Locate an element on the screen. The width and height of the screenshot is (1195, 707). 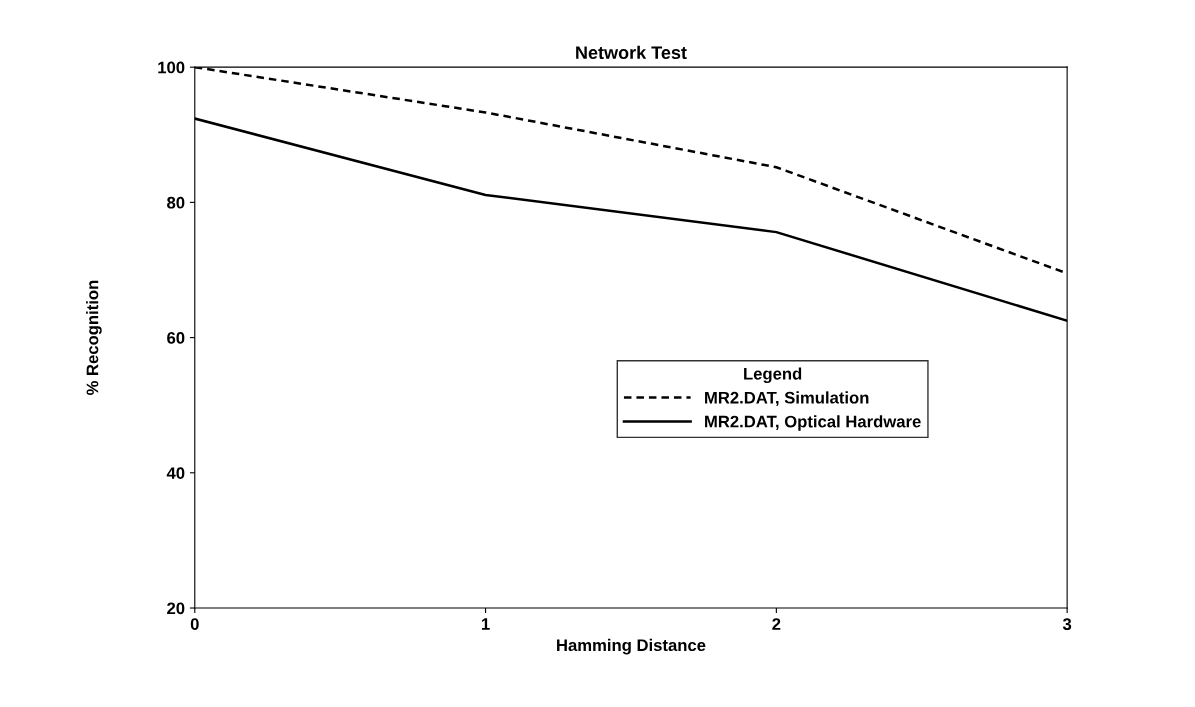
x-axis-title: Hamming Distance is located at coordinates (631, 646).